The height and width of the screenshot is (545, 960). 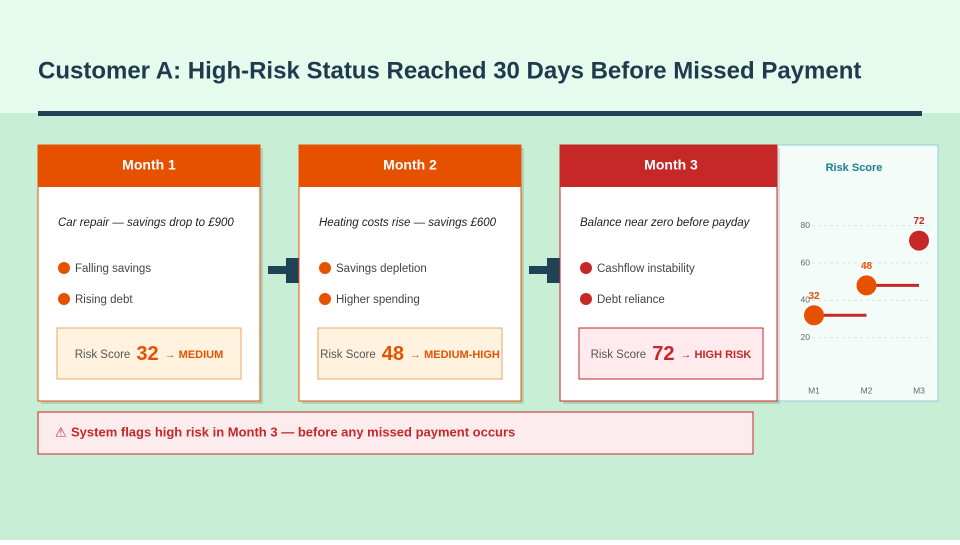 I want to click on x-tick-label: M3, so click(x=919, y=390).